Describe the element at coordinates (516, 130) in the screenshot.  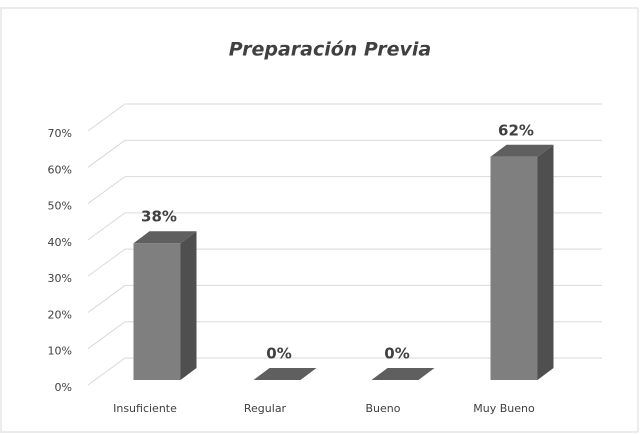
I see `data-label: 62%` at that location.